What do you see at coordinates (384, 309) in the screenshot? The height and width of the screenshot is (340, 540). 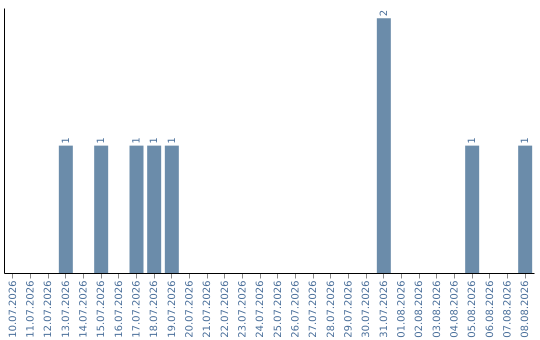 I see `x-tick-label: 31.07.2026` at bounding box center [384, 309].